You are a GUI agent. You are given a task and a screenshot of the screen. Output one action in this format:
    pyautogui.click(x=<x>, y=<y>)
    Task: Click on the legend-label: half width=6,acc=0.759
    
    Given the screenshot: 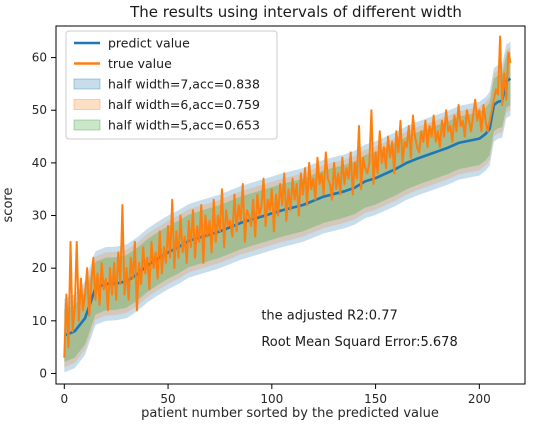 What is the action you would take?
    pyautogui.click(x=184, y=104)
    